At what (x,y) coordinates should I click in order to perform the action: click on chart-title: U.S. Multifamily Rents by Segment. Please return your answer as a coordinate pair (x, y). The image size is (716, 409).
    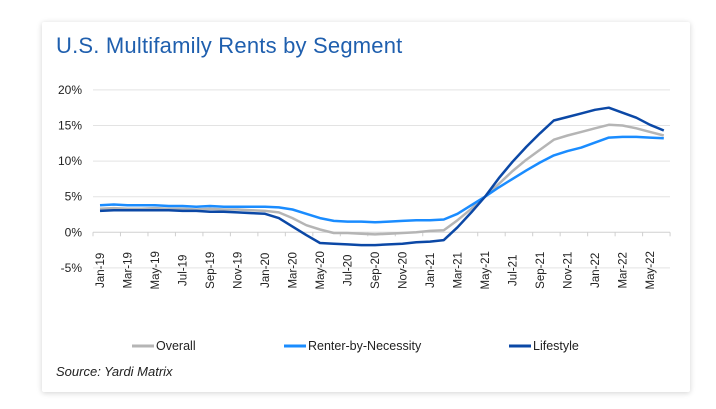
    Looking at the image, I should click on (229, 45).